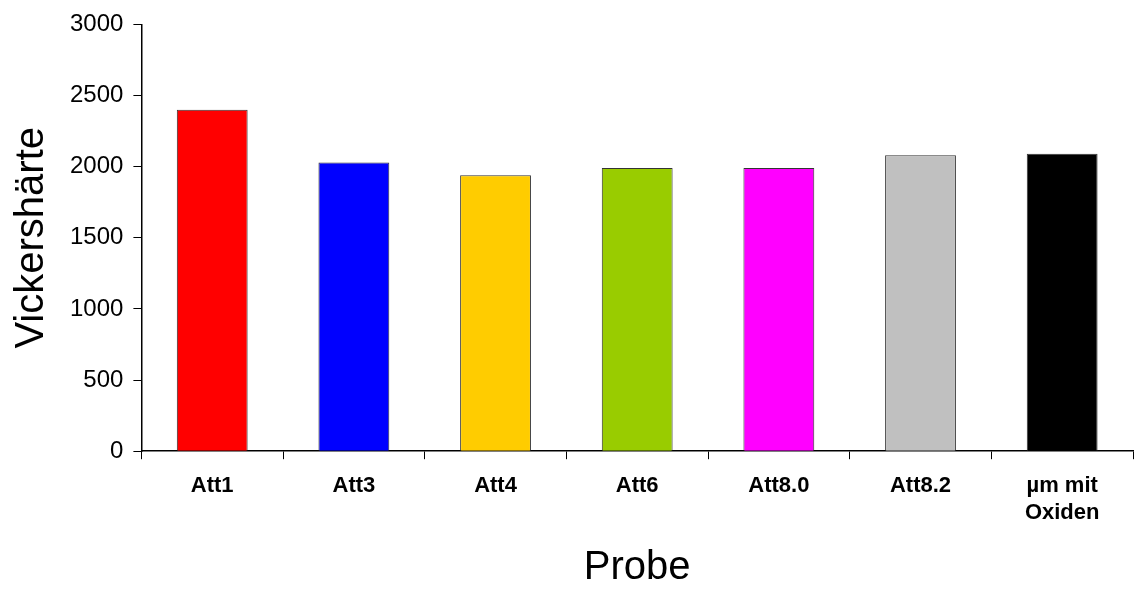 The height and width of the screenshot is (596, 1141). I want to click on x-tick-label: µm mit Oxiden, so click(1062, 498).